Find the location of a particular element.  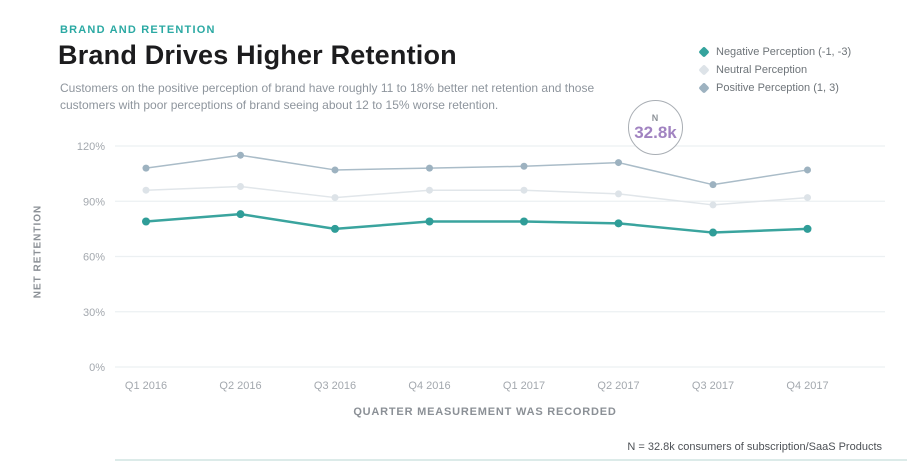

y-tick-label: 90% is located at coordinates (94, 202).